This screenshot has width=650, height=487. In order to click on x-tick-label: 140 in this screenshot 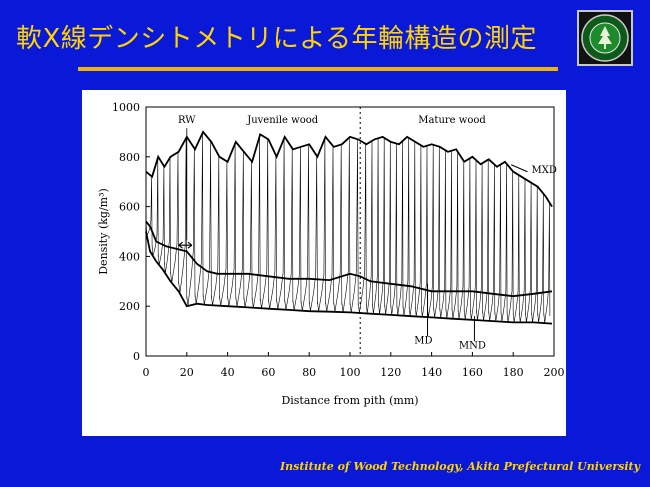, I will do `click(431, 372)`.